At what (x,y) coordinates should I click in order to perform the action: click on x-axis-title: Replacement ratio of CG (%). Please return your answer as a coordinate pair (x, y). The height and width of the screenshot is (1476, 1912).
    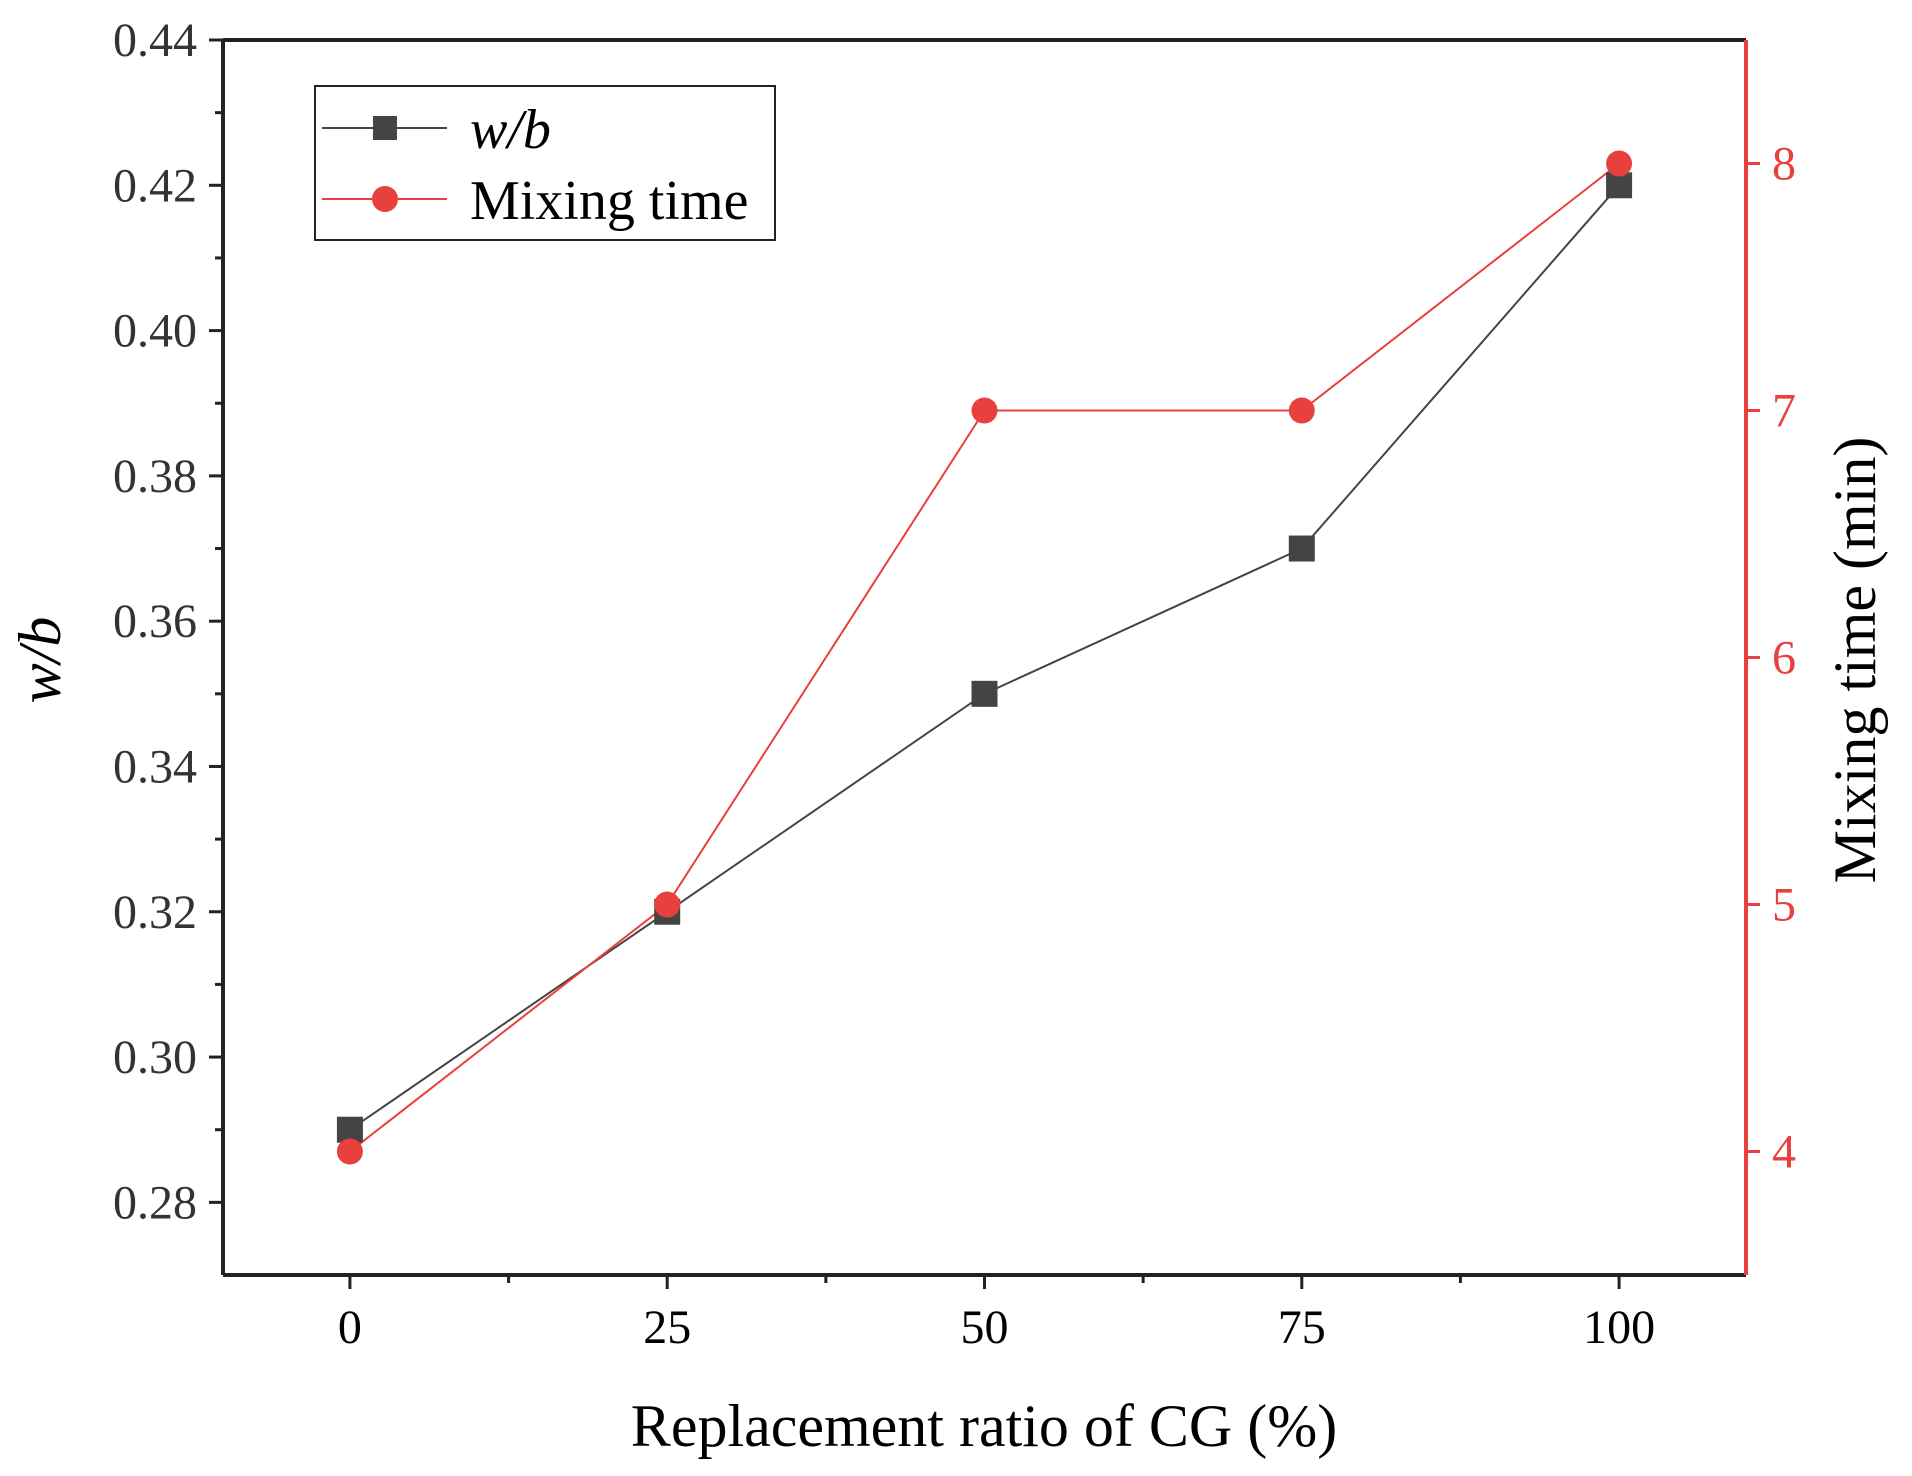
    Looking at the image, I should click on (984, 1426).